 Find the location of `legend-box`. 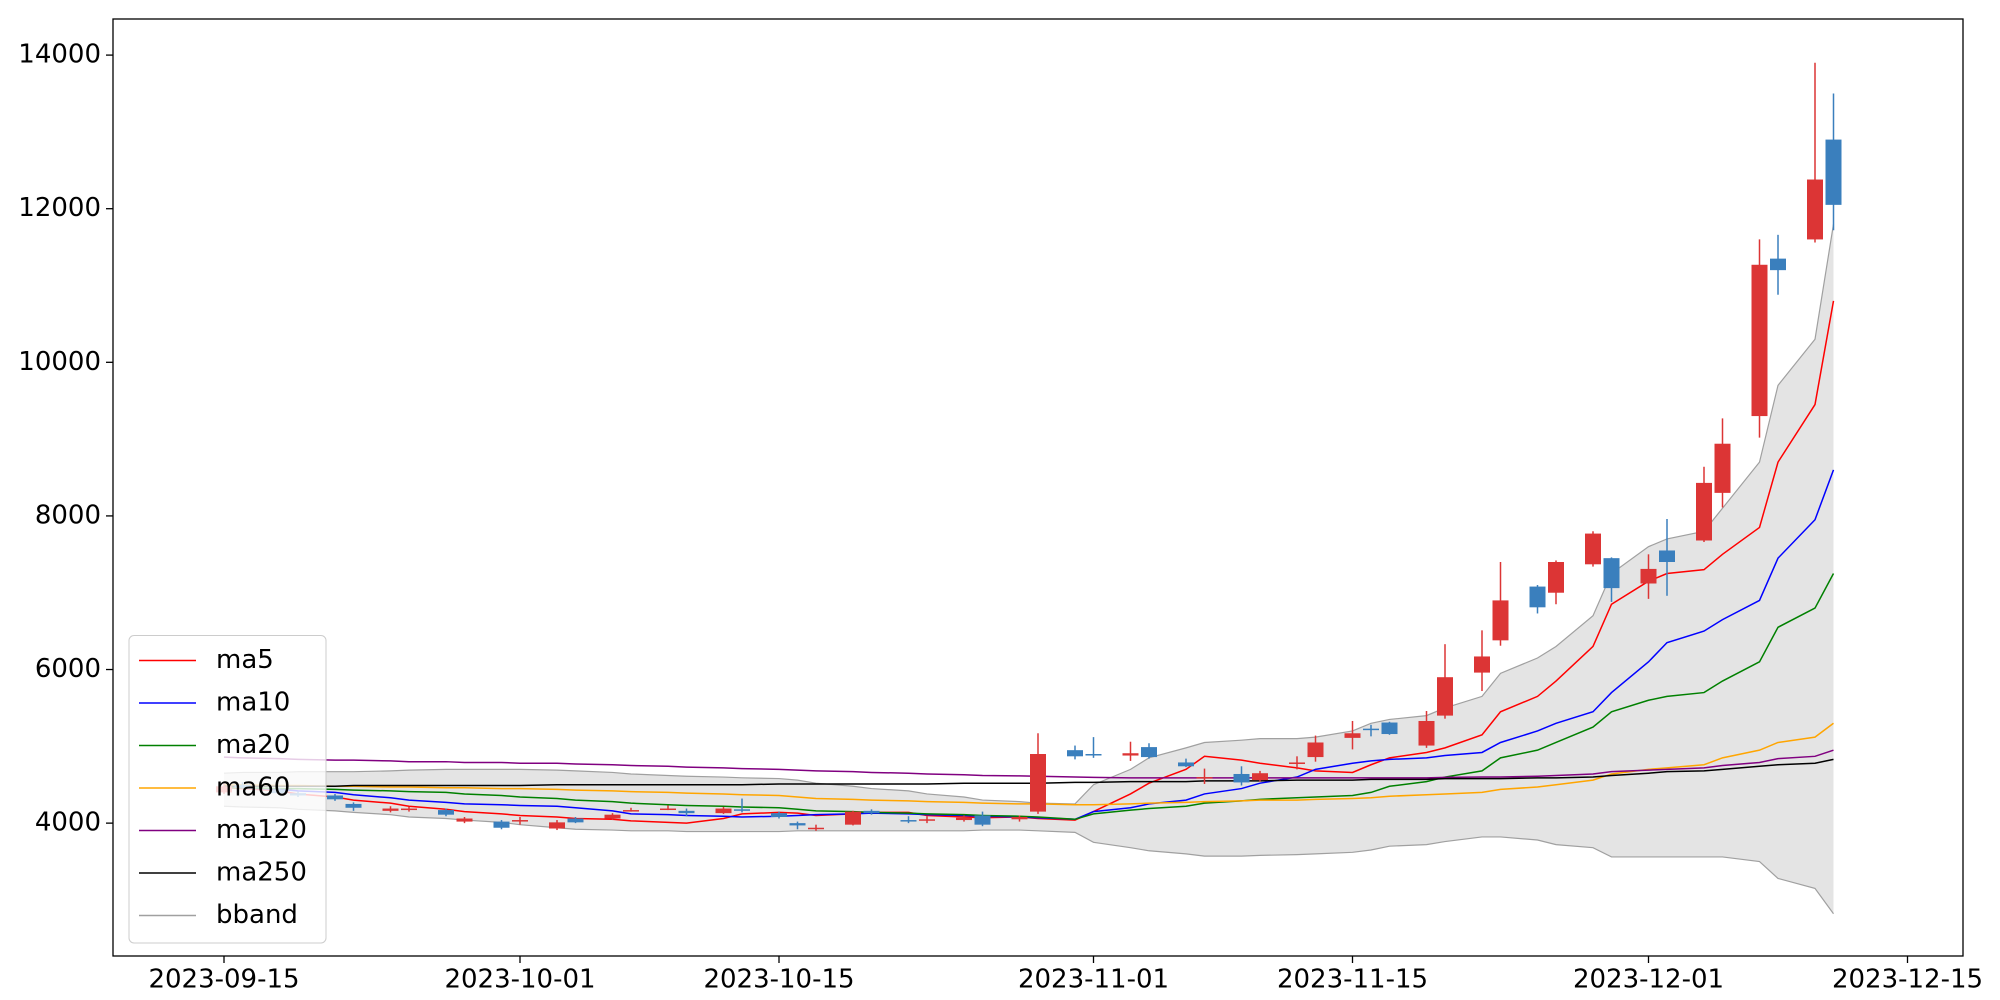

legend-box is located at coordinates (227, 789).